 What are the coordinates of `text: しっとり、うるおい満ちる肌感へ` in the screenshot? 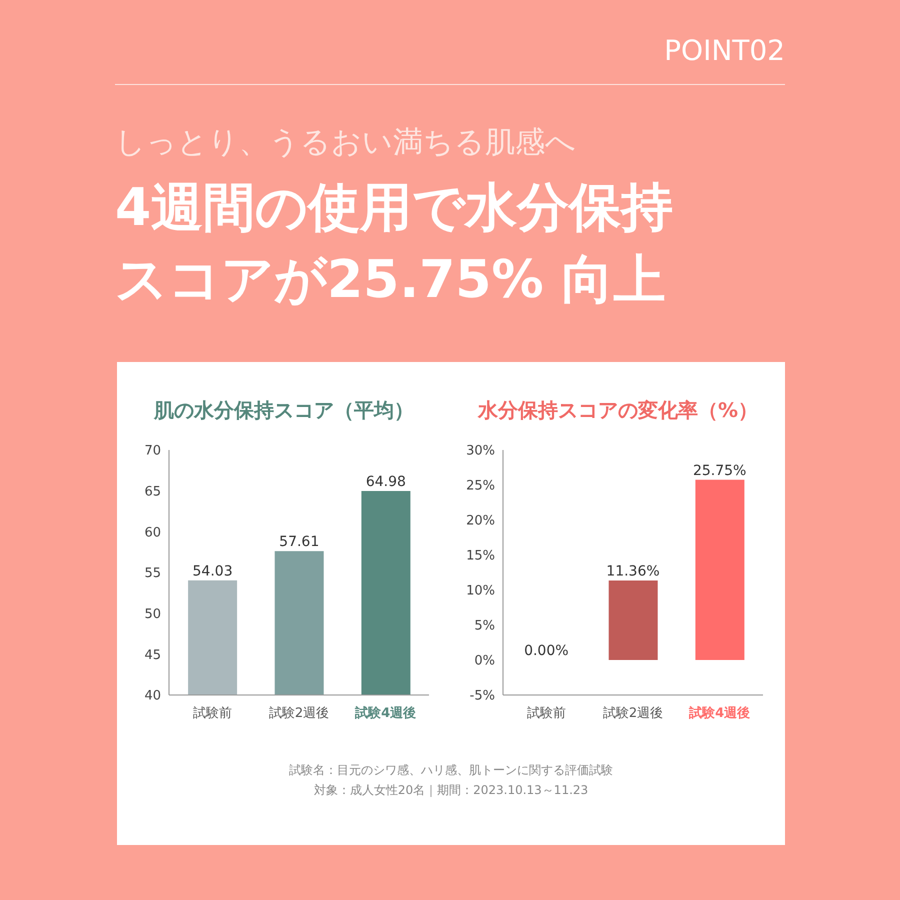 It's located at (345, 143).